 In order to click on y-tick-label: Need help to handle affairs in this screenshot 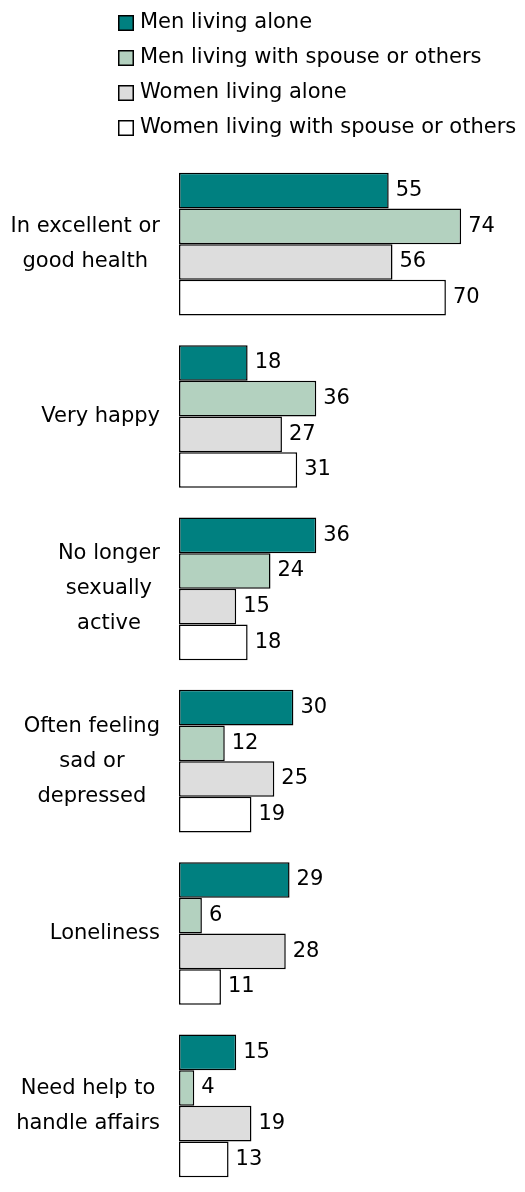, I will do `click(88, 1104)`.